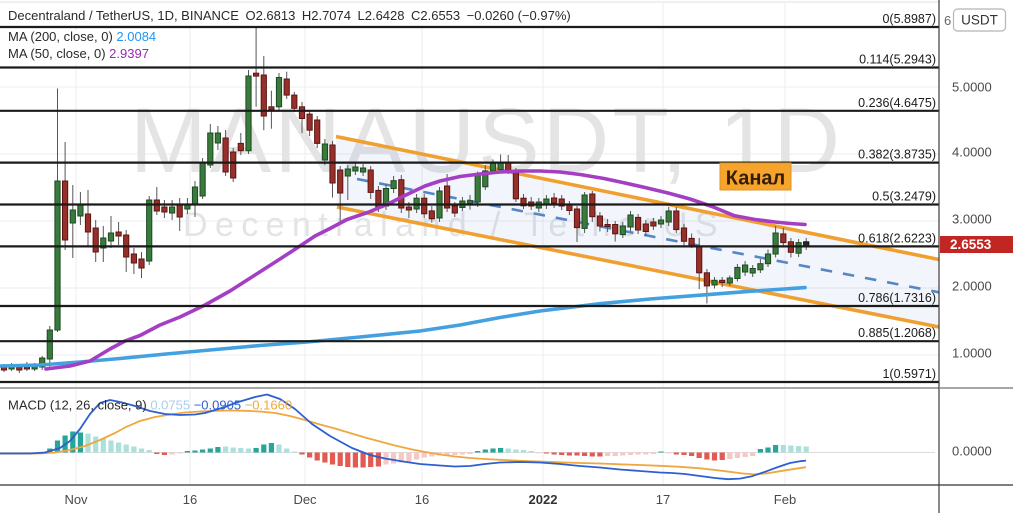  I want to click on svg-text: Канал, so click(755, 179).